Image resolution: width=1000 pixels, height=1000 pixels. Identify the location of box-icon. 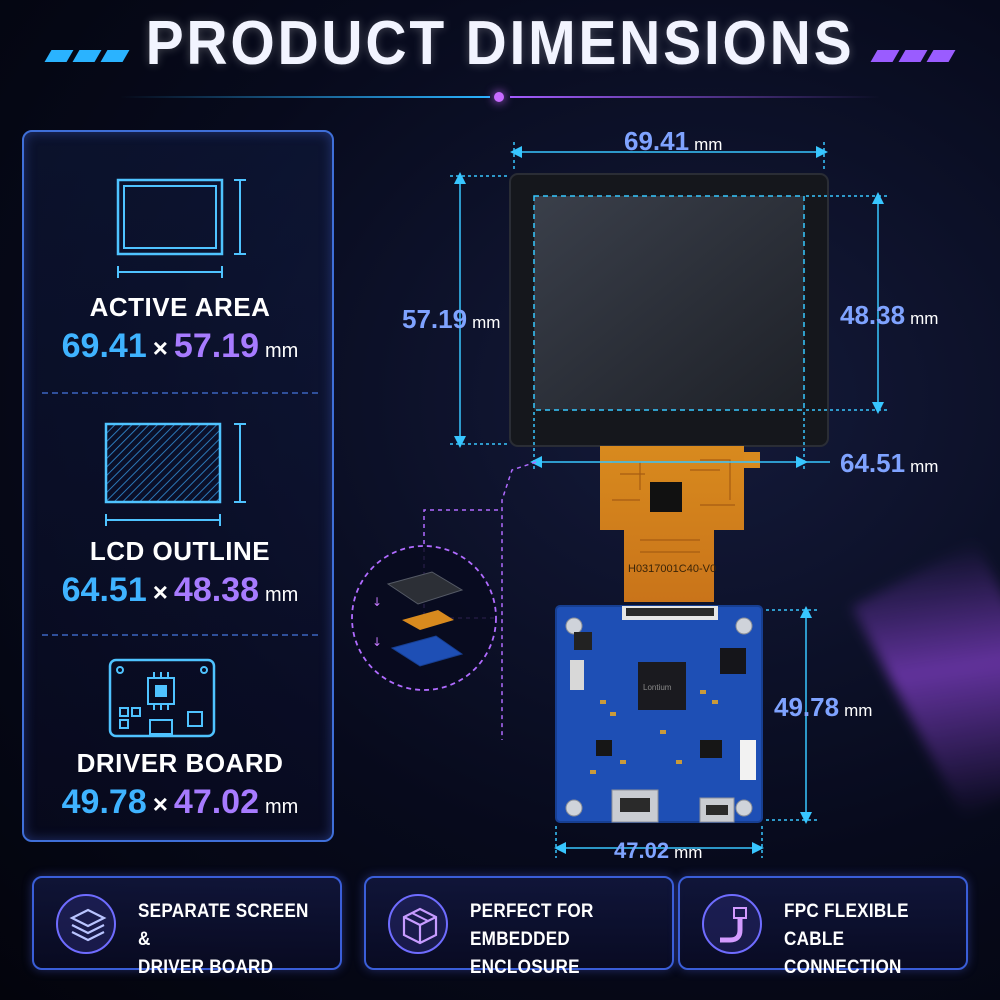
(418, 924).